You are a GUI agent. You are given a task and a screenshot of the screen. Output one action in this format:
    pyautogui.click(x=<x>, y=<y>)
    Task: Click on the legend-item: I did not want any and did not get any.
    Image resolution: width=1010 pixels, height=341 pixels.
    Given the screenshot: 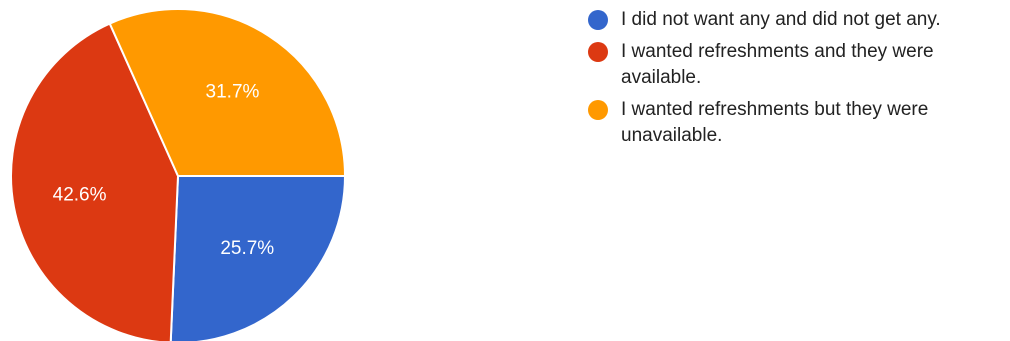 What is the action you would take?
    pyautogui.click(x=795, y=20)
    